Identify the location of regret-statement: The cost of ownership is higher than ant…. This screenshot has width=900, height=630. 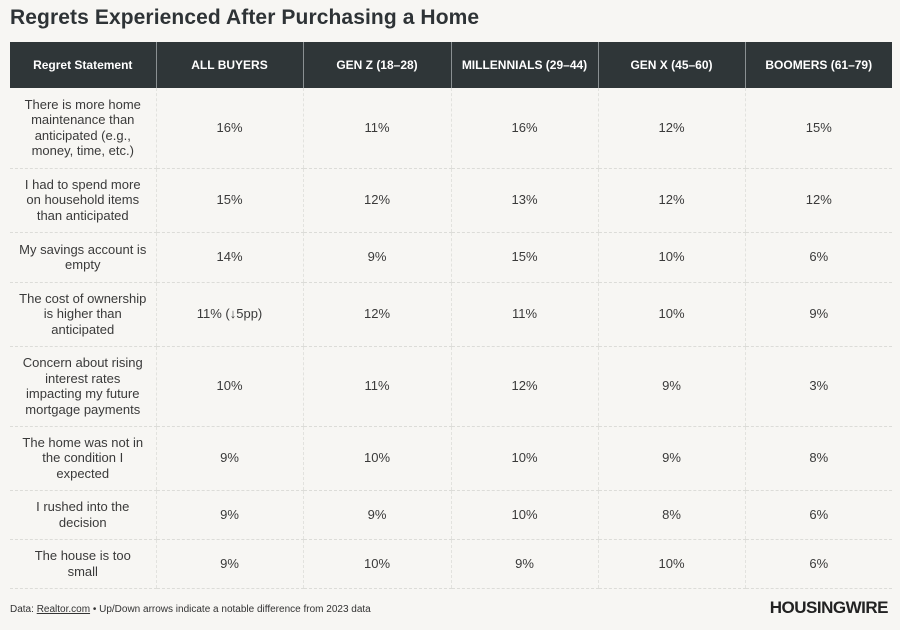
(83, 314).